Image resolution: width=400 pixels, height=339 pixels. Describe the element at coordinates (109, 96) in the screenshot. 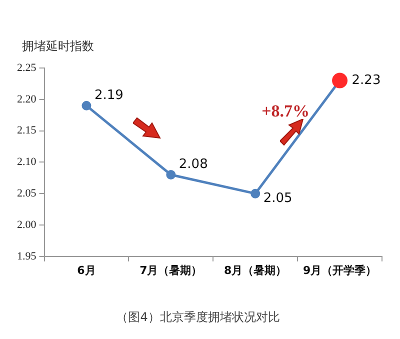

I see `data-label: 2.19` at that location.